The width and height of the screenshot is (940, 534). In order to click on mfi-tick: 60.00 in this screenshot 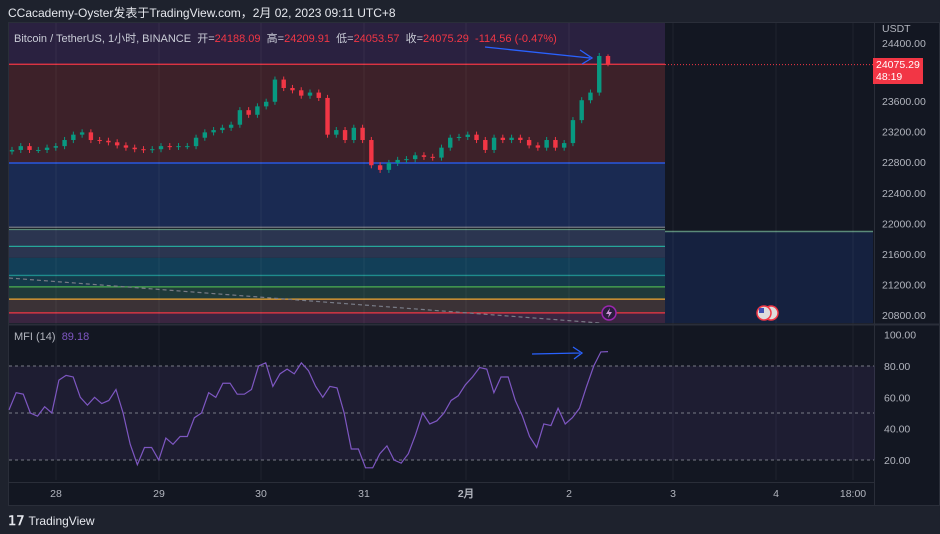, I will do `click(897, 398)`.